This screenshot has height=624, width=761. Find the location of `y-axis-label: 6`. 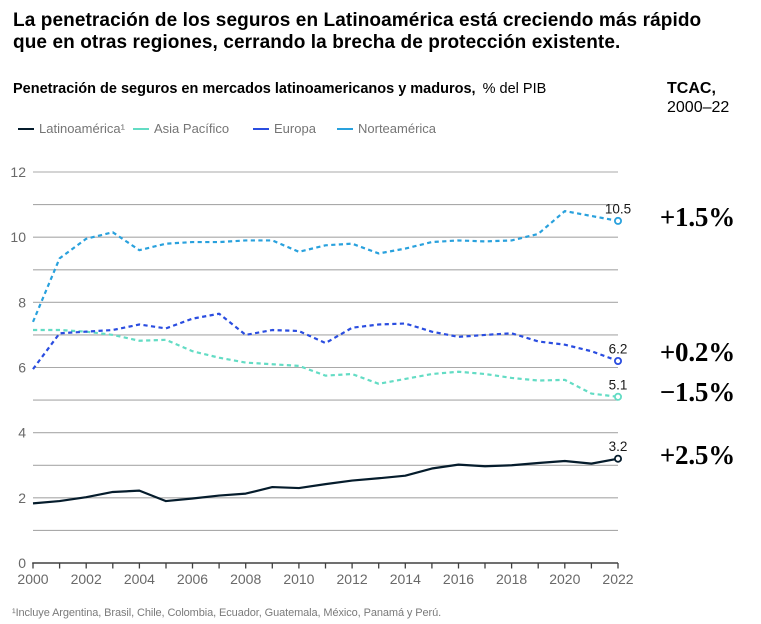

y-axis-label: 6 is located at coordinates (22, 368).